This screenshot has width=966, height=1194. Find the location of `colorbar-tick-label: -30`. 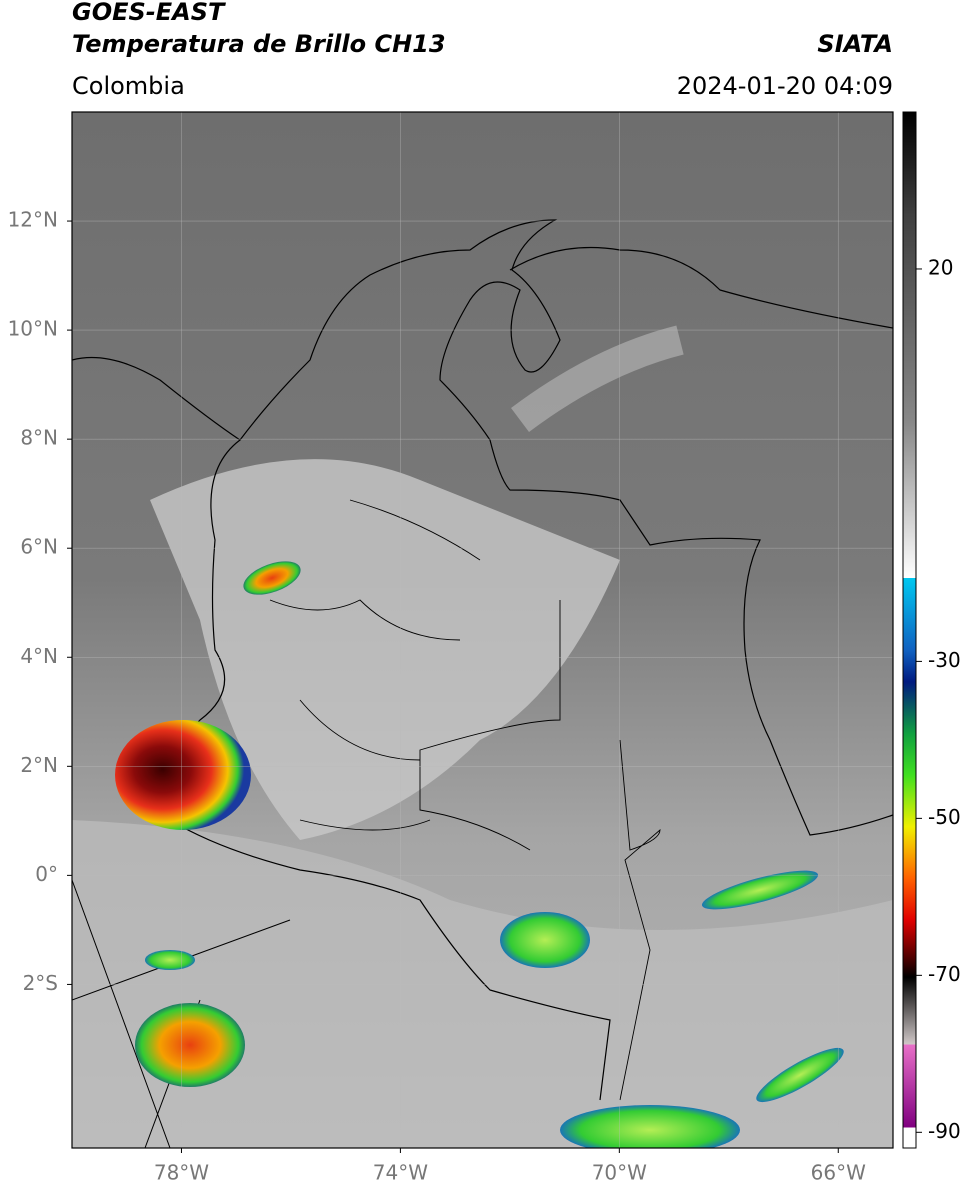

colorbar-tick-label: -30 is located at coordinates (944, 660).